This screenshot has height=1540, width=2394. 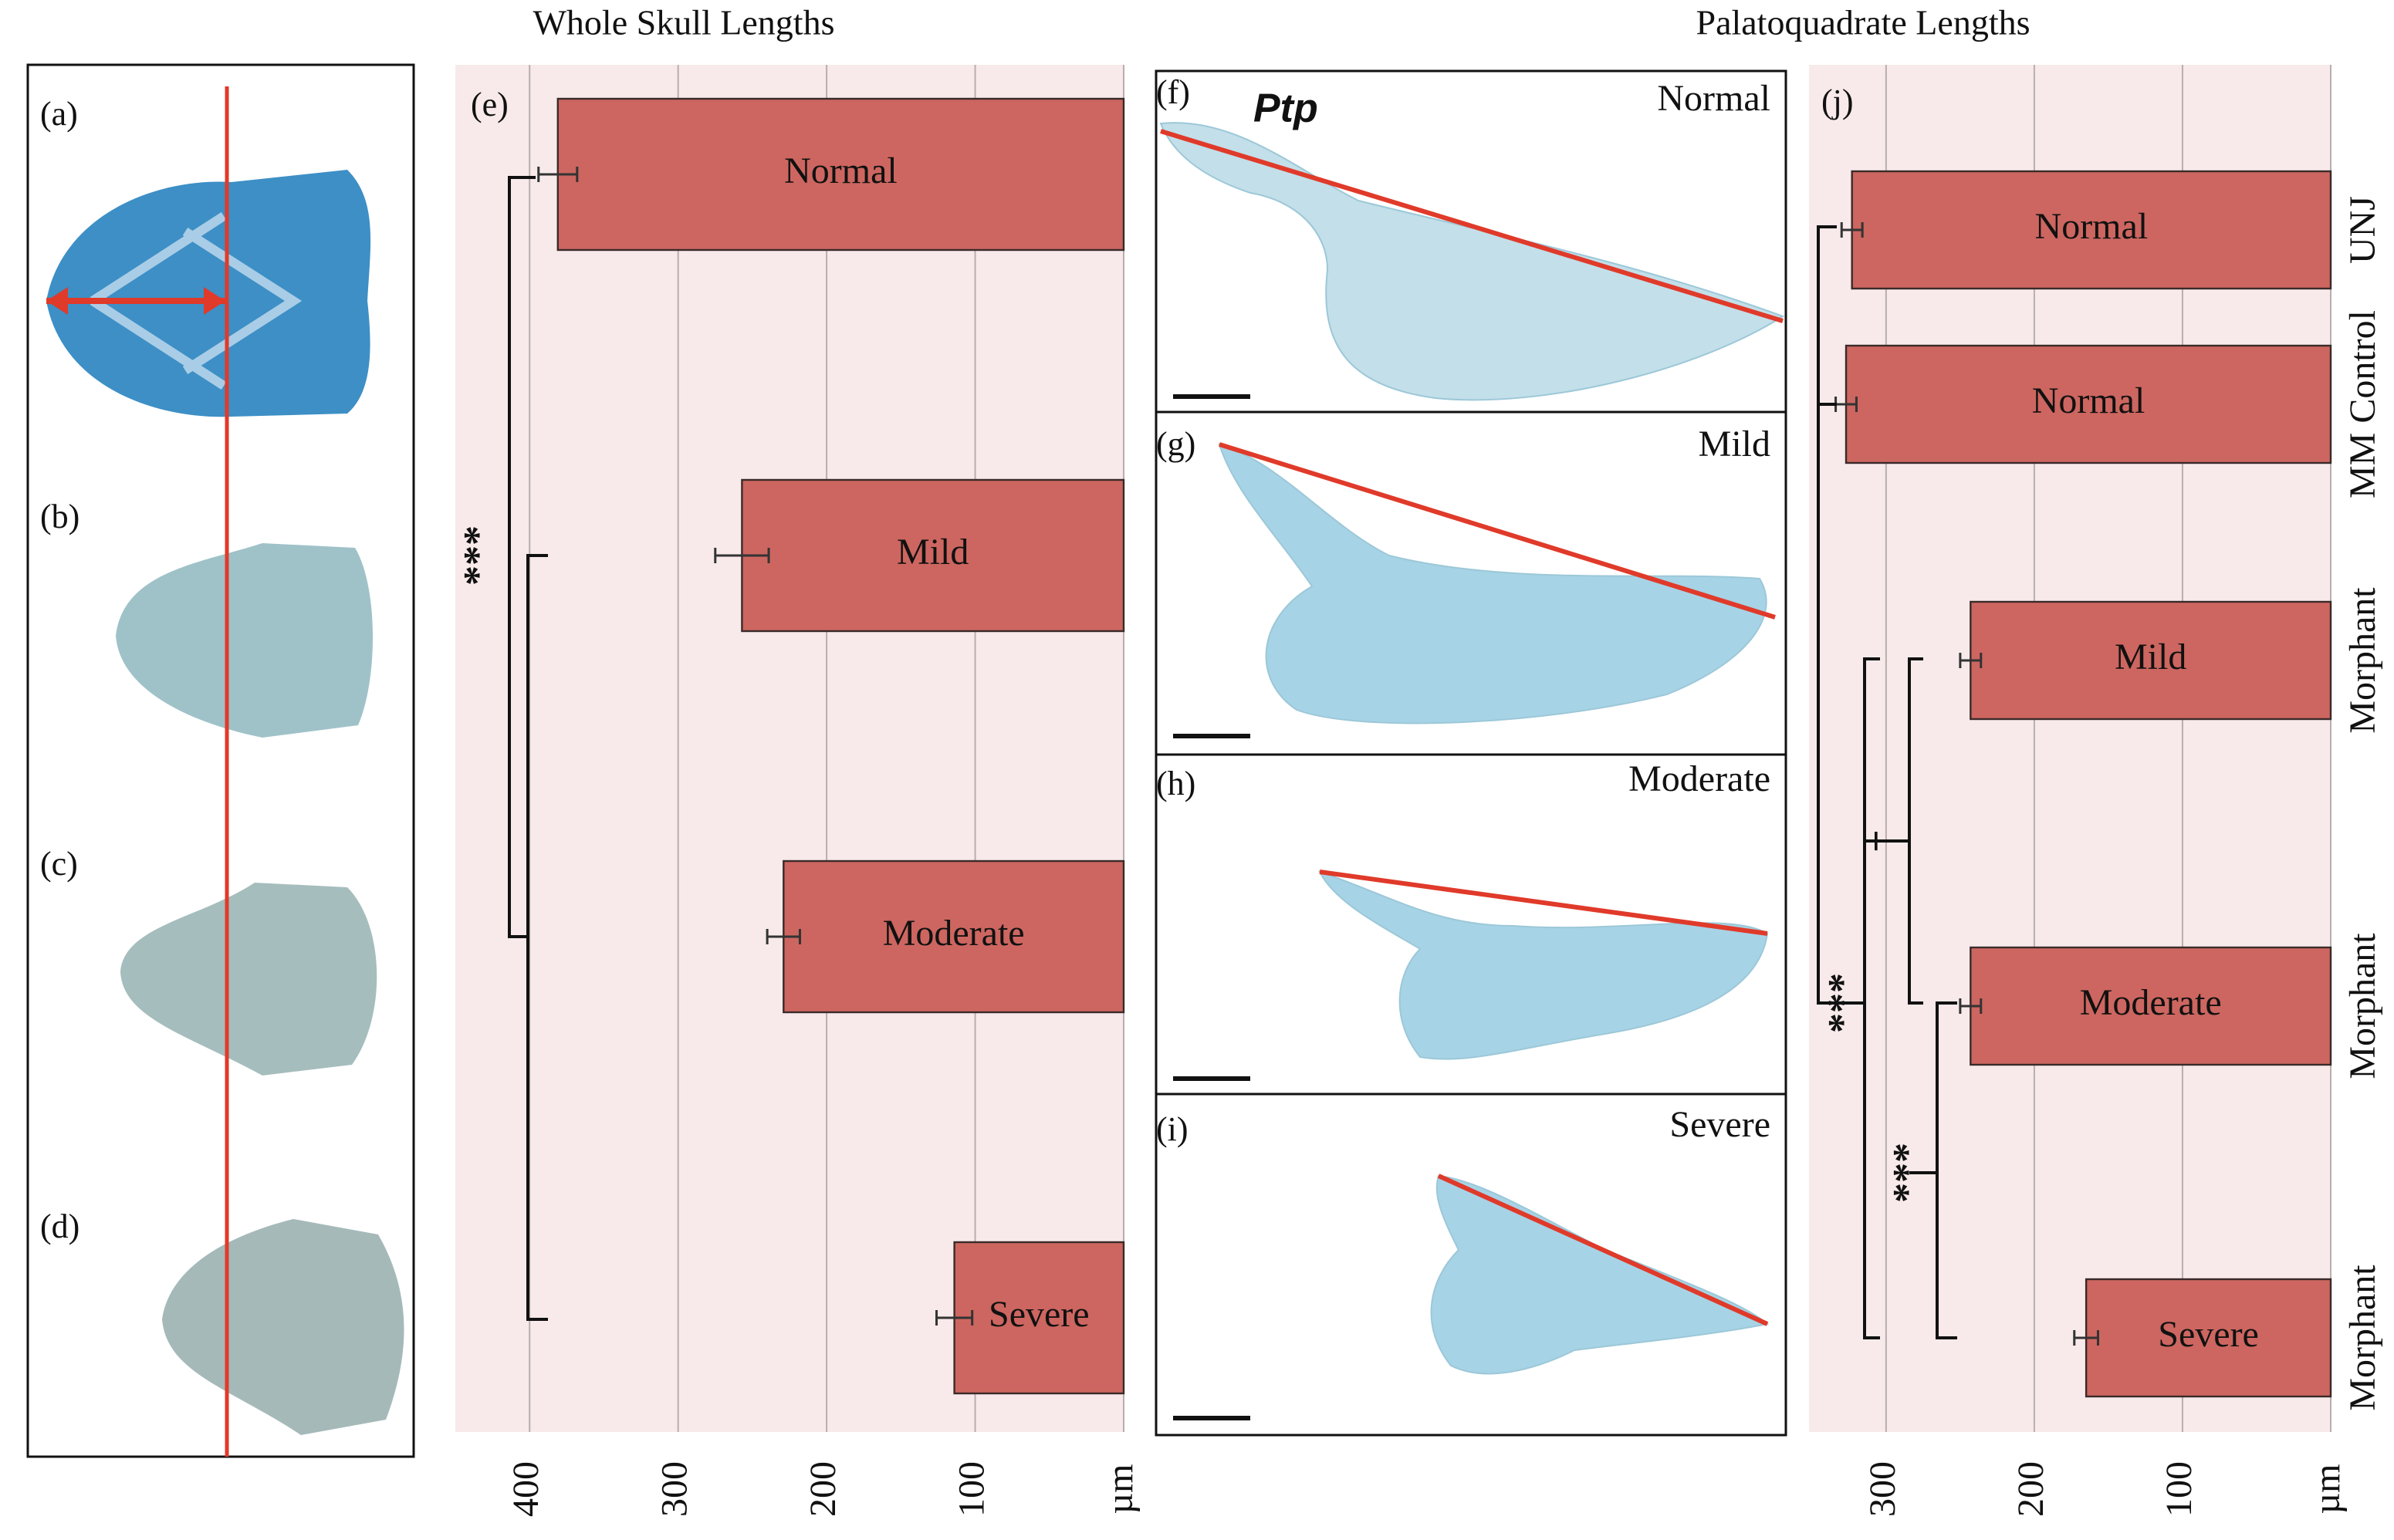 I want to click on skull-detail, so click(x=196, y=300).